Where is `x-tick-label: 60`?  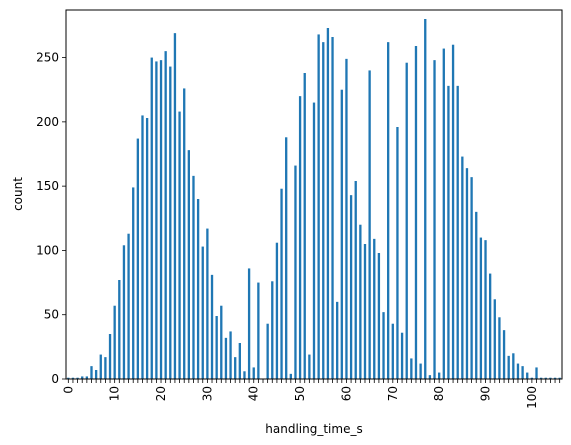 x-tick-label: 60 is located at coordinates (346, 393).